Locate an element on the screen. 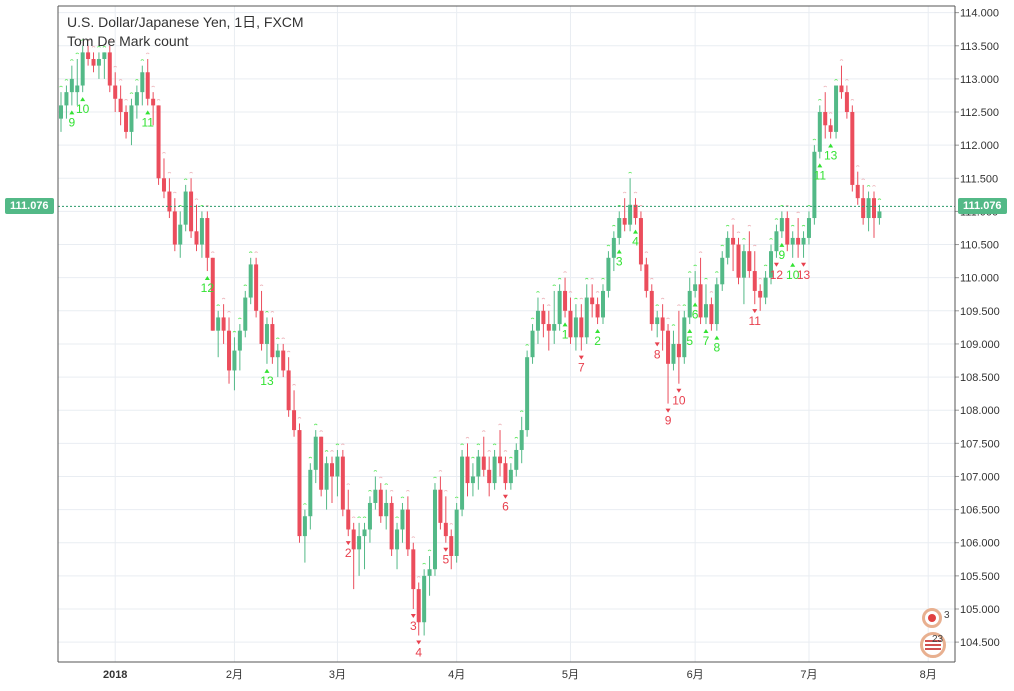 The width and height of the screenshot is (1014, 691). indicator-name: Tom De Mark count is located at coordinates (128, 41).